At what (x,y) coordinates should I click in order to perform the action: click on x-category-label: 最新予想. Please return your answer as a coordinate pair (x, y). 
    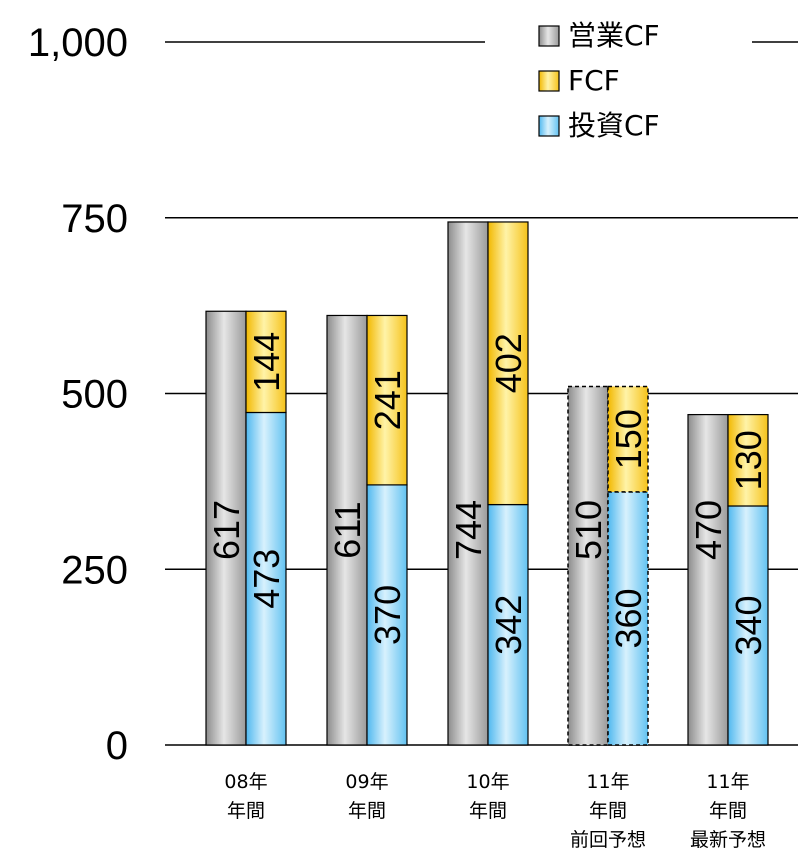
    Looking at the image, I should click on (728, 840).